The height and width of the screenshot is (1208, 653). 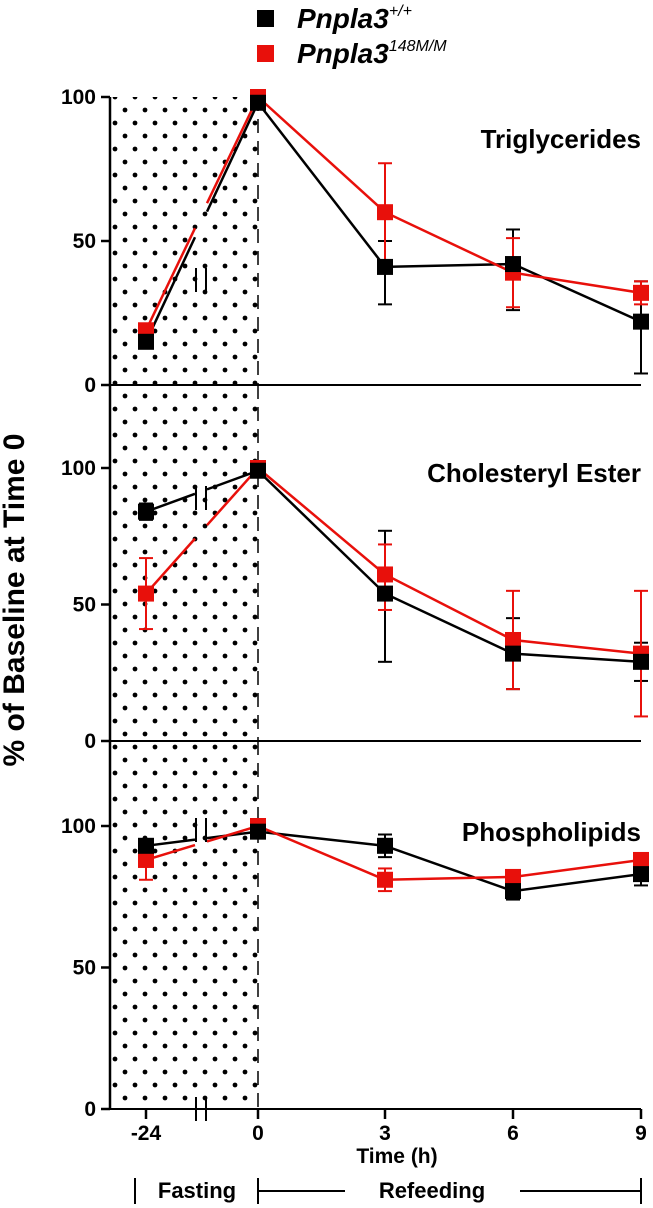 What do you see at coordinates (265, 53) in the screenshot?
I see `legend-swatch-mut` at bounding box center [265, 53].